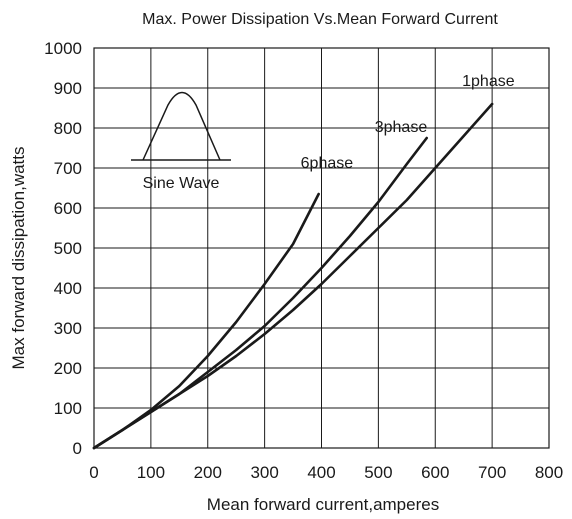 This screenshot has width=572, height=519. I want to click on y-tick-label: 0, so click(77, 448).